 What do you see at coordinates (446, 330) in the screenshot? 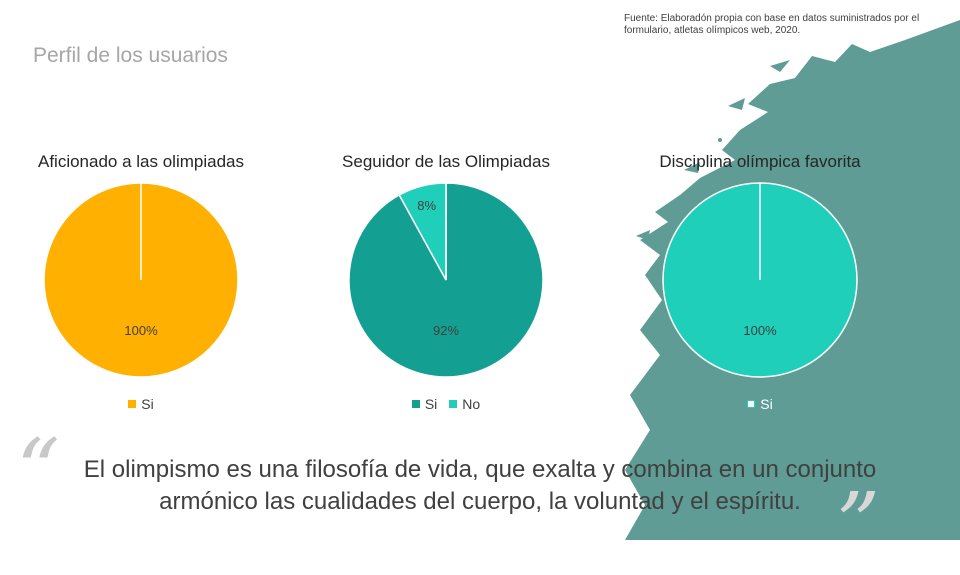
I see `data-label: 92%` at bounding box center [446, 330].